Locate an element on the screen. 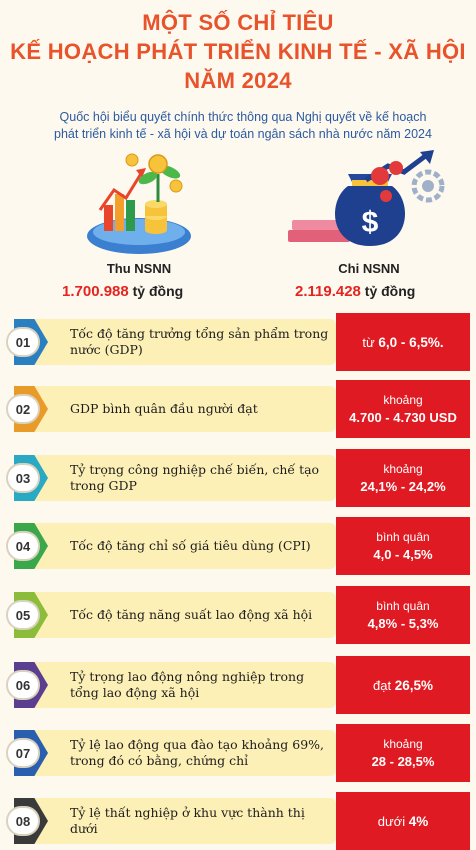  expenditure-label: Chi NSNN is located at coordinates (369, 268).